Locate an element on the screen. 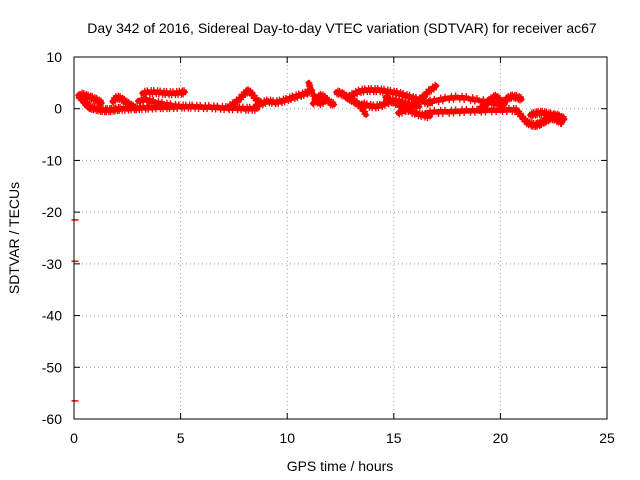 This screenshot has height=480, width=640. x-tick-label: 0 is located at coordinates (74, 438).